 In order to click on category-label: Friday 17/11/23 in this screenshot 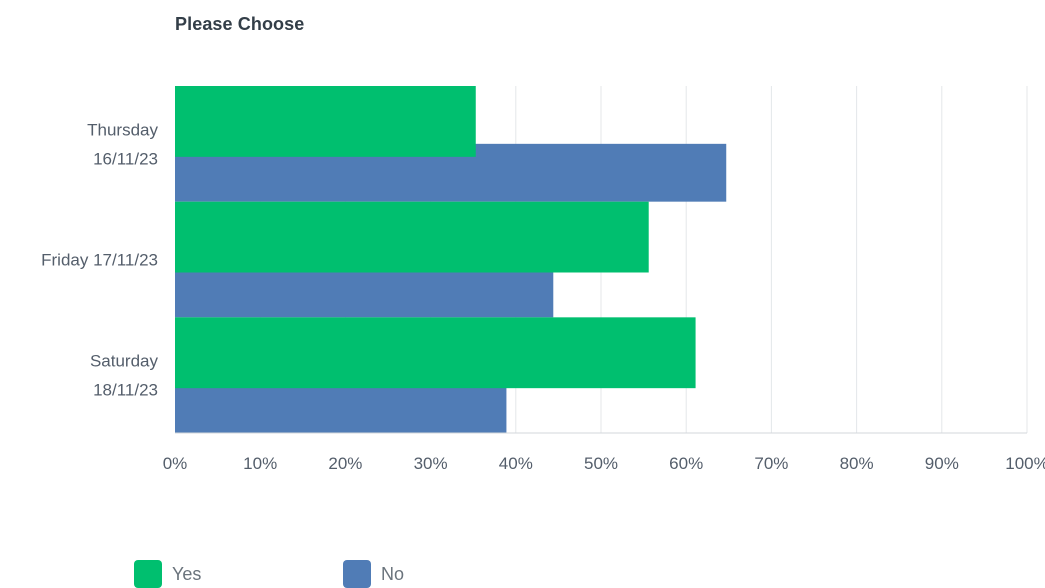, I will do `click(99, 260)`.